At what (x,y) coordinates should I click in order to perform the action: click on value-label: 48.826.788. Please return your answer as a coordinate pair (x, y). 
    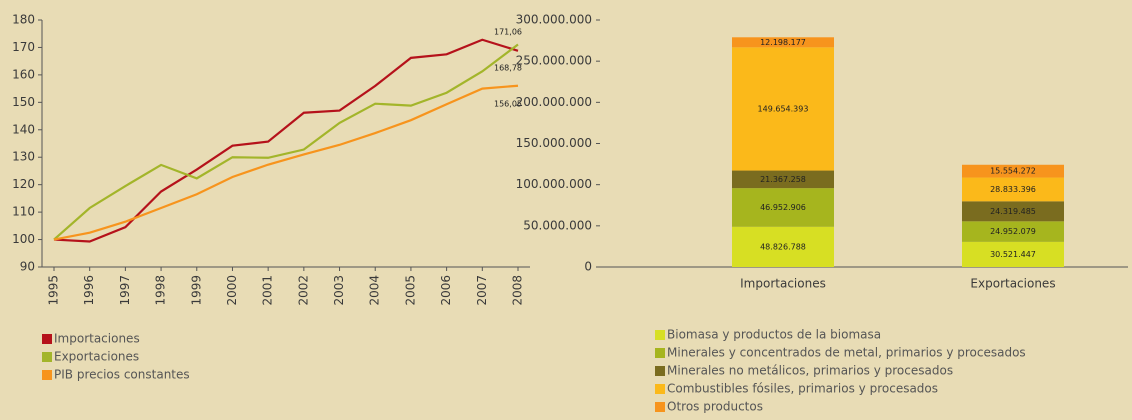
    Looking at the image, I should click on (783, 246).